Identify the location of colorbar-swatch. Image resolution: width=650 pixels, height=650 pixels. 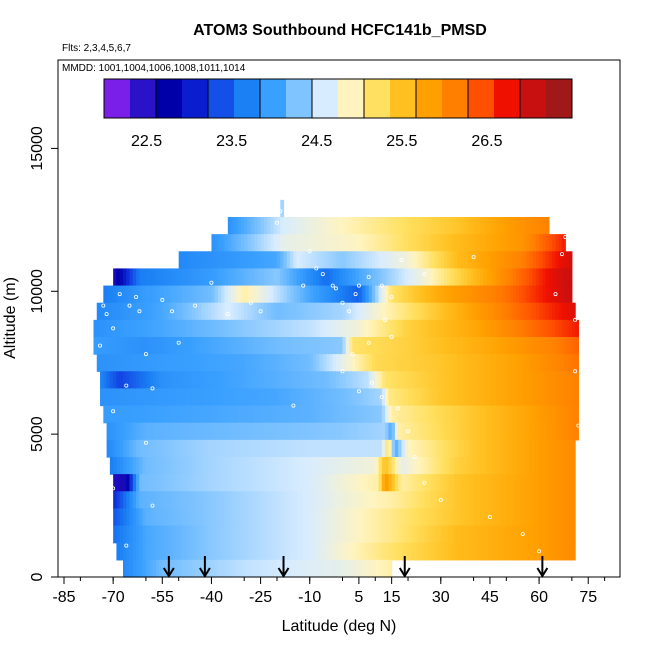
(143, 98).